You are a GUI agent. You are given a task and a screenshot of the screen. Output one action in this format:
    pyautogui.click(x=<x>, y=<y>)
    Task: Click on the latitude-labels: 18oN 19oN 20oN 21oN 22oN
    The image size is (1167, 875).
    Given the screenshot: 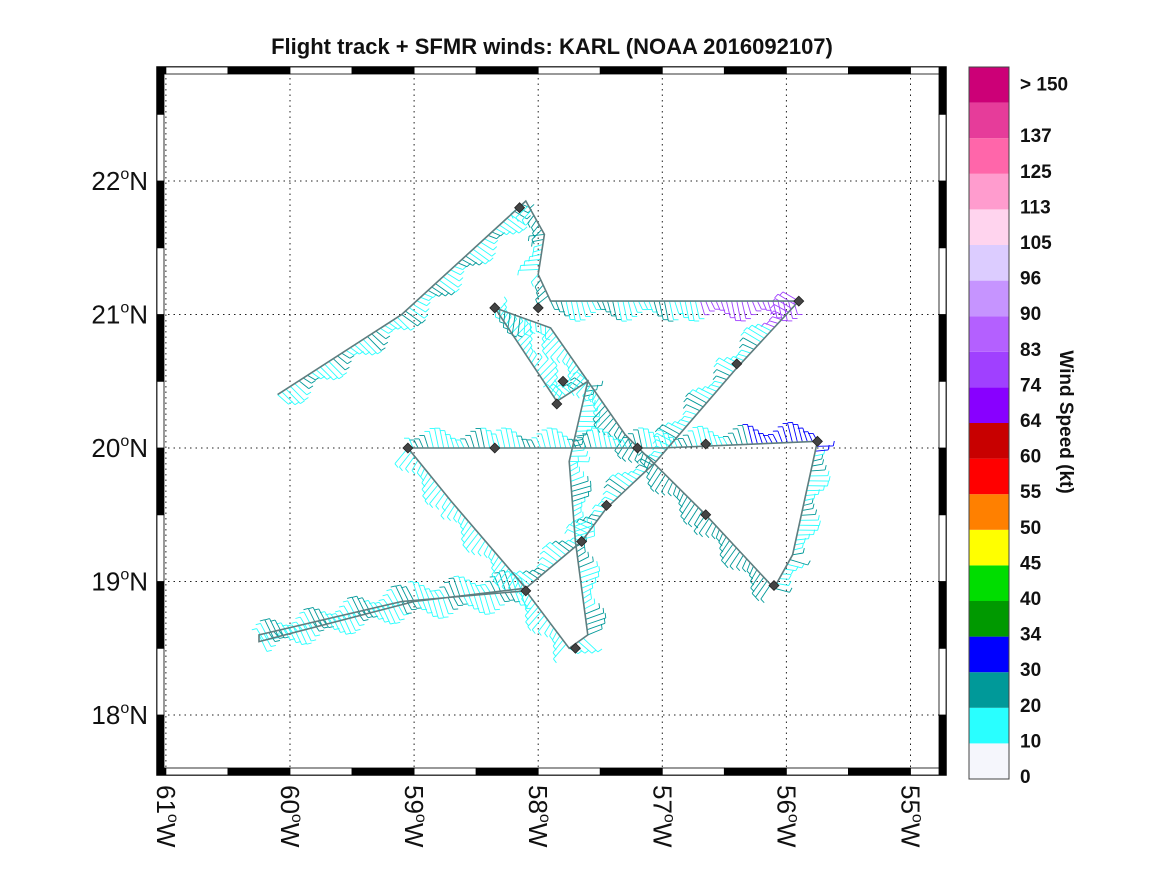 What is the action you would take?
    pyautogui.click(x=119, y=448)
    